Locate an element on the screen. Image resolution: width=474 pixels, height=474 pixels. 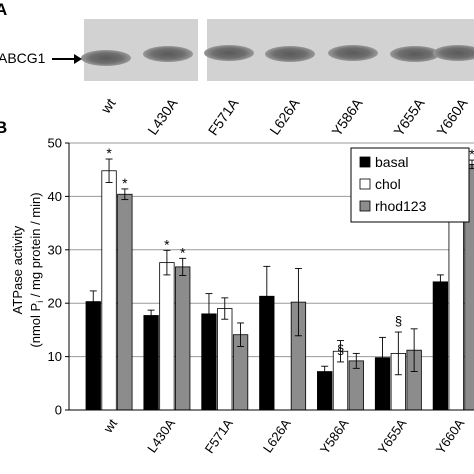
legend-box is located at coordinates (410, 185).